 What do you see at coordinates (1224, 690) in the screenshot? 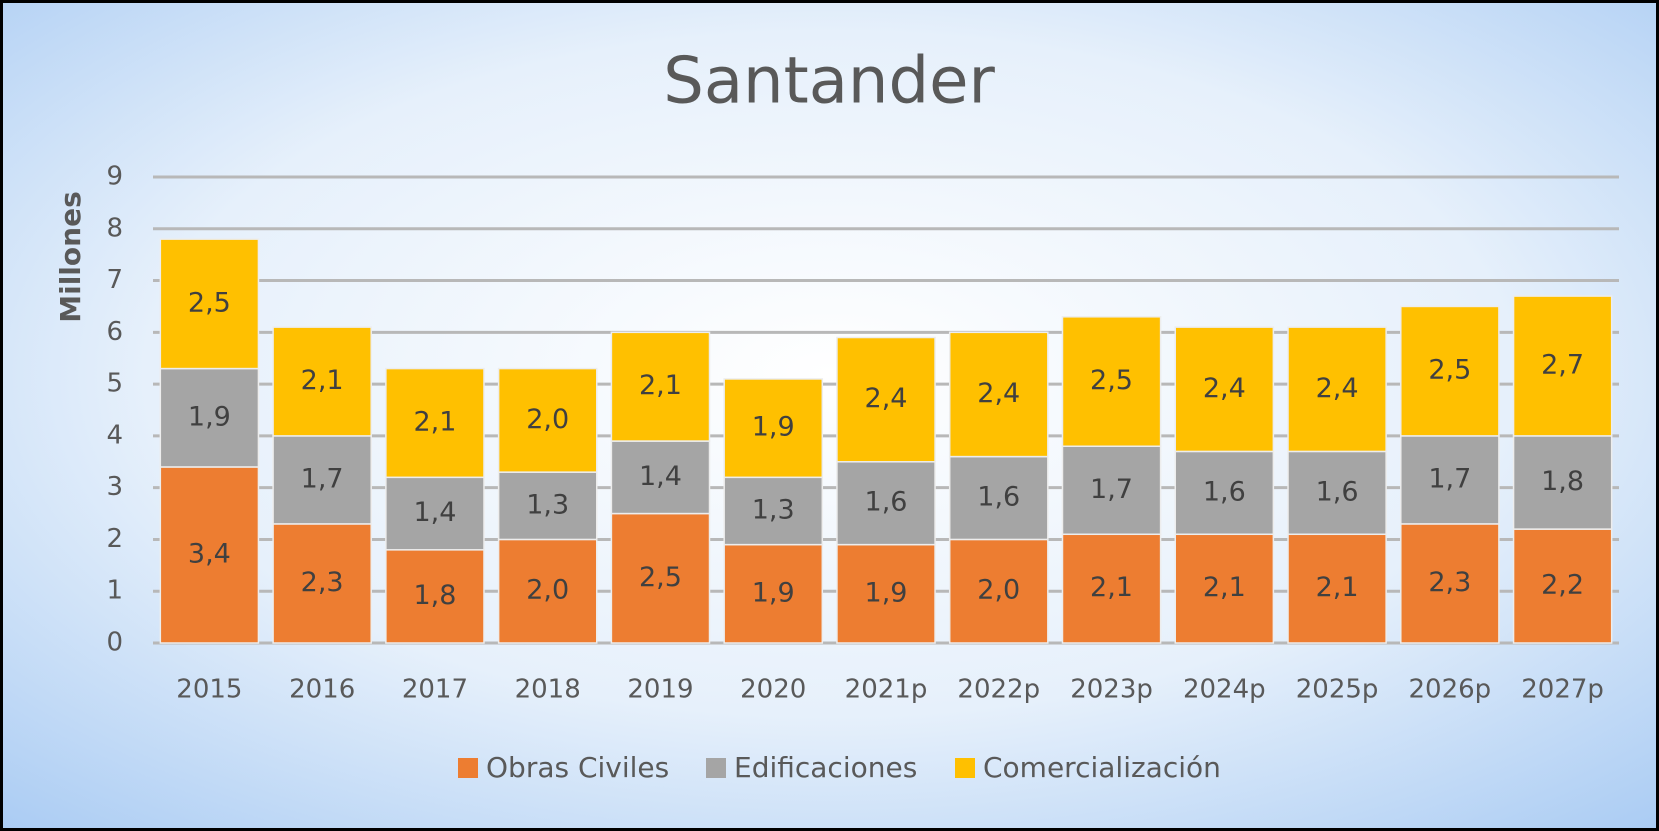
I see `x-tick-label: 2024p` at bounding box center [1224, 690].